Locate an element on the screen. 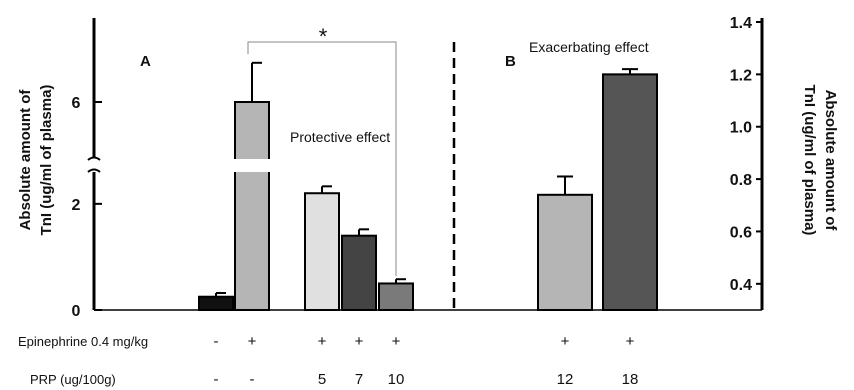 Image resolution: width=854 pixels, height=390 pixels. left-y-tick-label: 0 is located at coordinates (76, 311).